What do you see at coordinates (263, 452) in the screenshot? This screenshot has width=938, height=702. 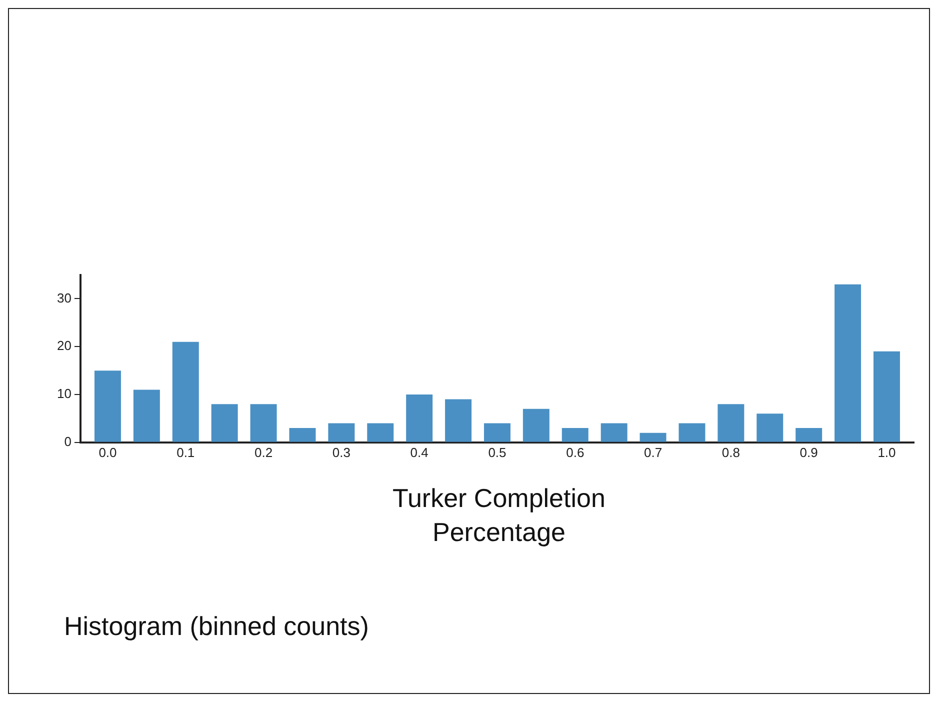 I see `x-tick-label: 0.2` at bounding box center [263, 452].